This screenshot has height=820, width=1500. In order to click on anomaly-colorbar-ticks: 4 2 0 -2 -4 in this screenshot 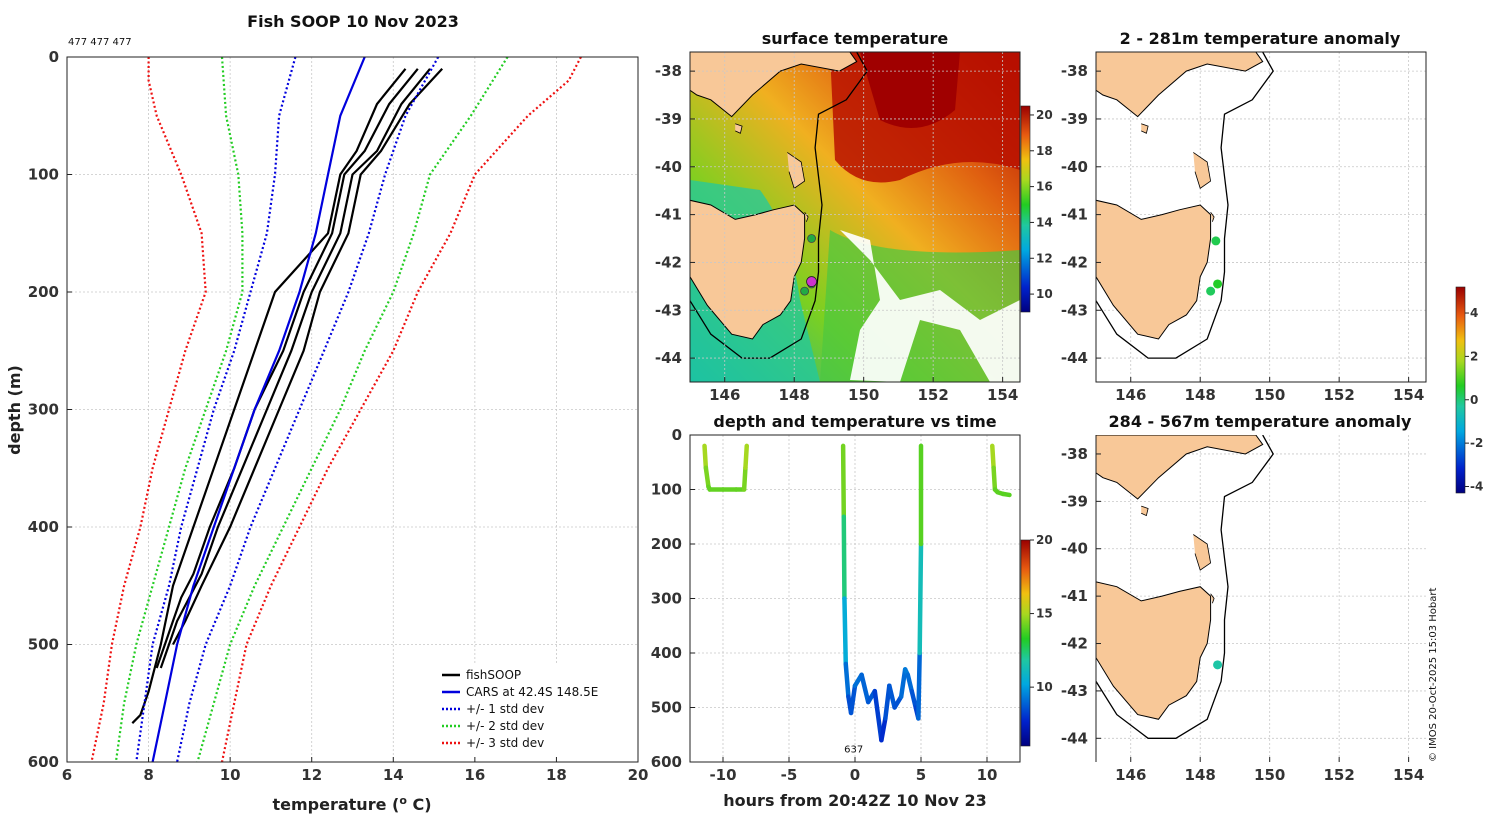, I will do `click(1474, 399)`.